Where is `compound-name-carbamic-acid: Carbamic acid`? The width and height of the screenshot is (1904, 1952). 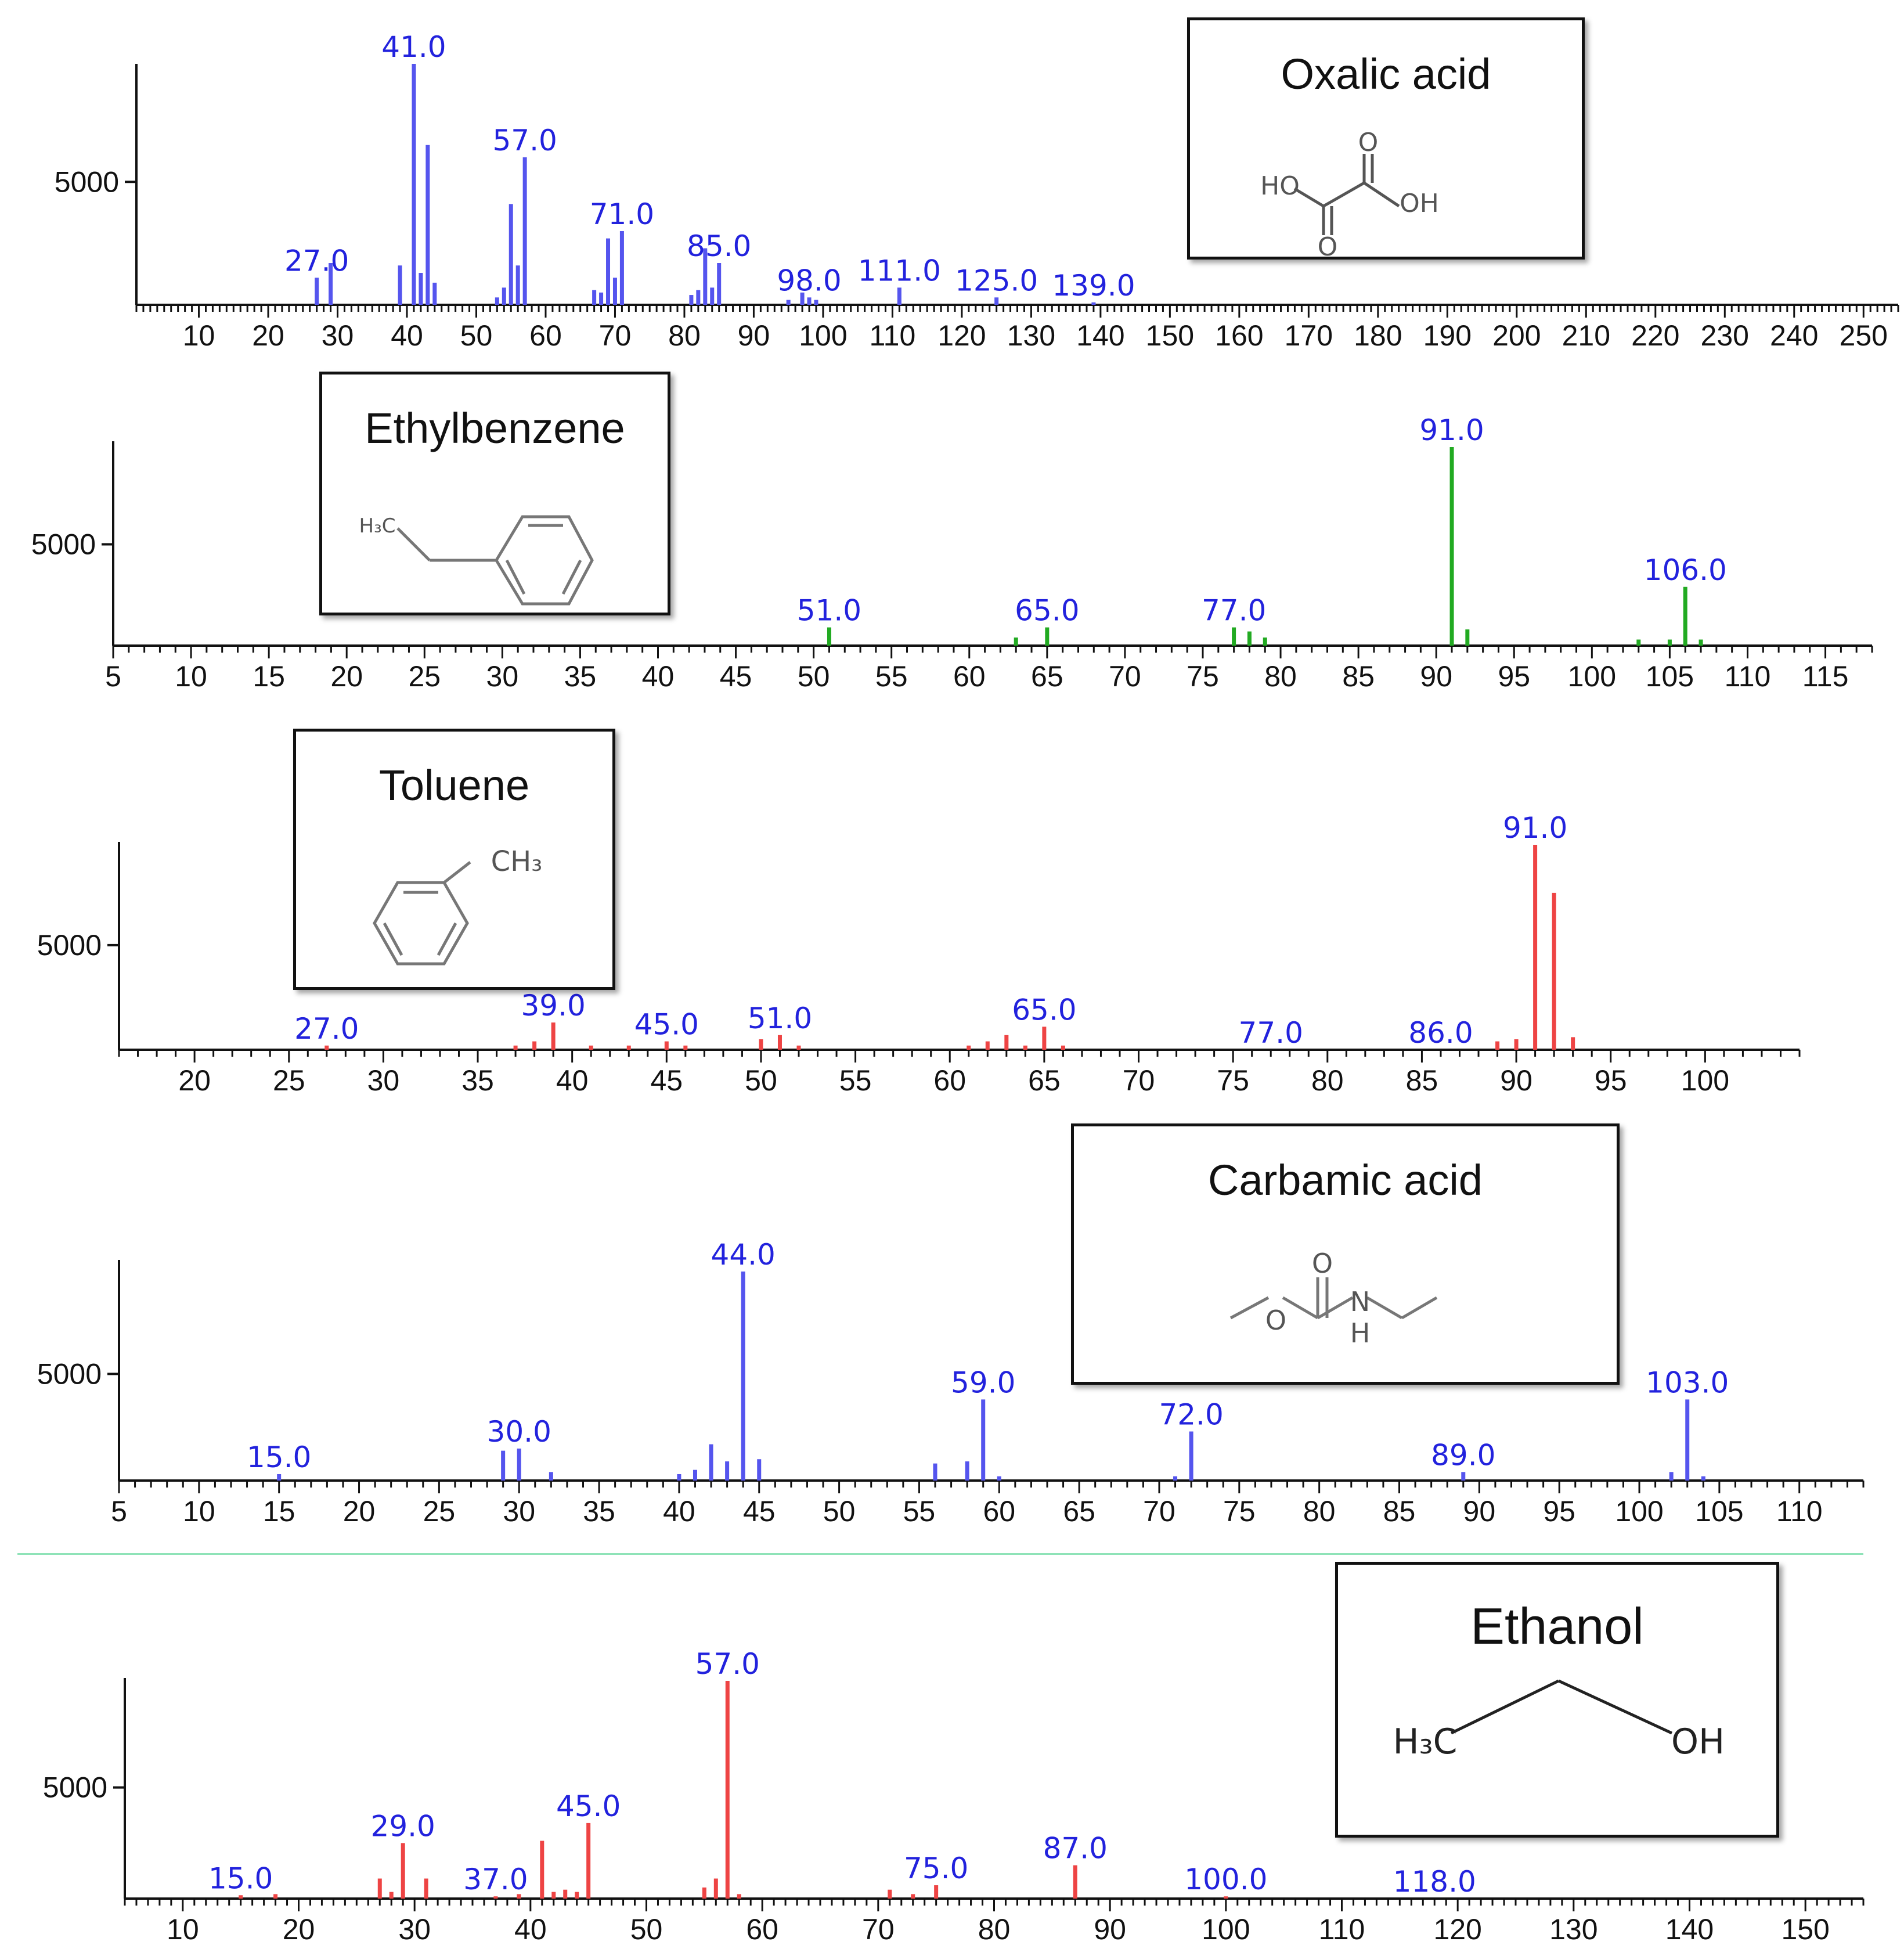
compound-name-carbamic-acid: Carbamic acid is located at coordinates (1345, 1180).